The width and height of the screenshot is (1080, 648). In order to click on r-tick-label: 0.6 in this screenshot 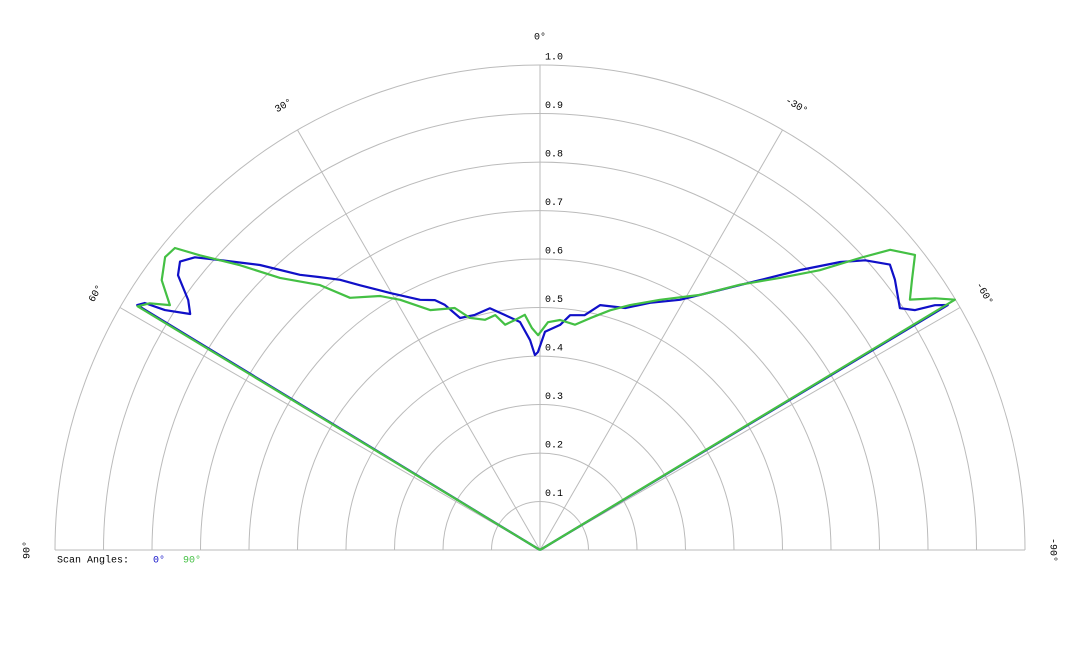, I will do `click(554, 252)`.